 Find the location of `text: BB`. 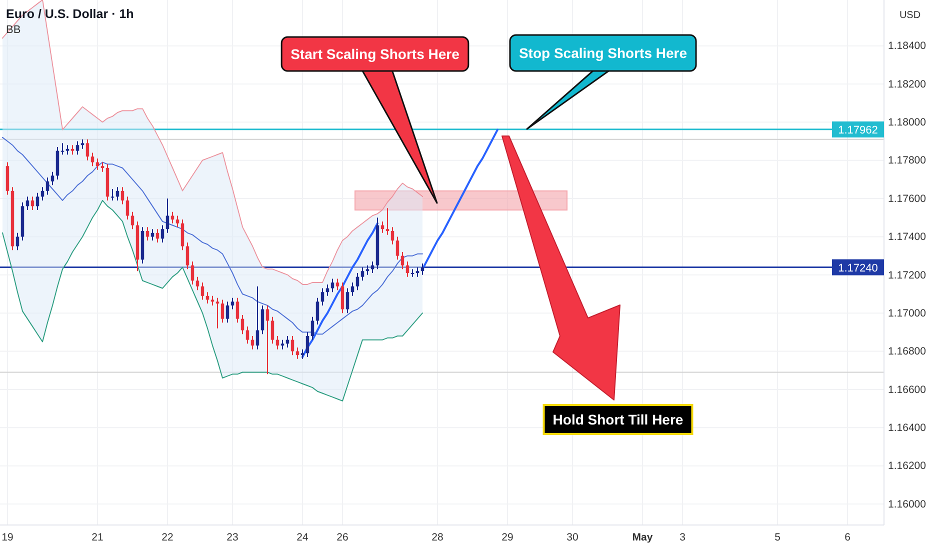

text: BB is located at coordinates (13, 30).